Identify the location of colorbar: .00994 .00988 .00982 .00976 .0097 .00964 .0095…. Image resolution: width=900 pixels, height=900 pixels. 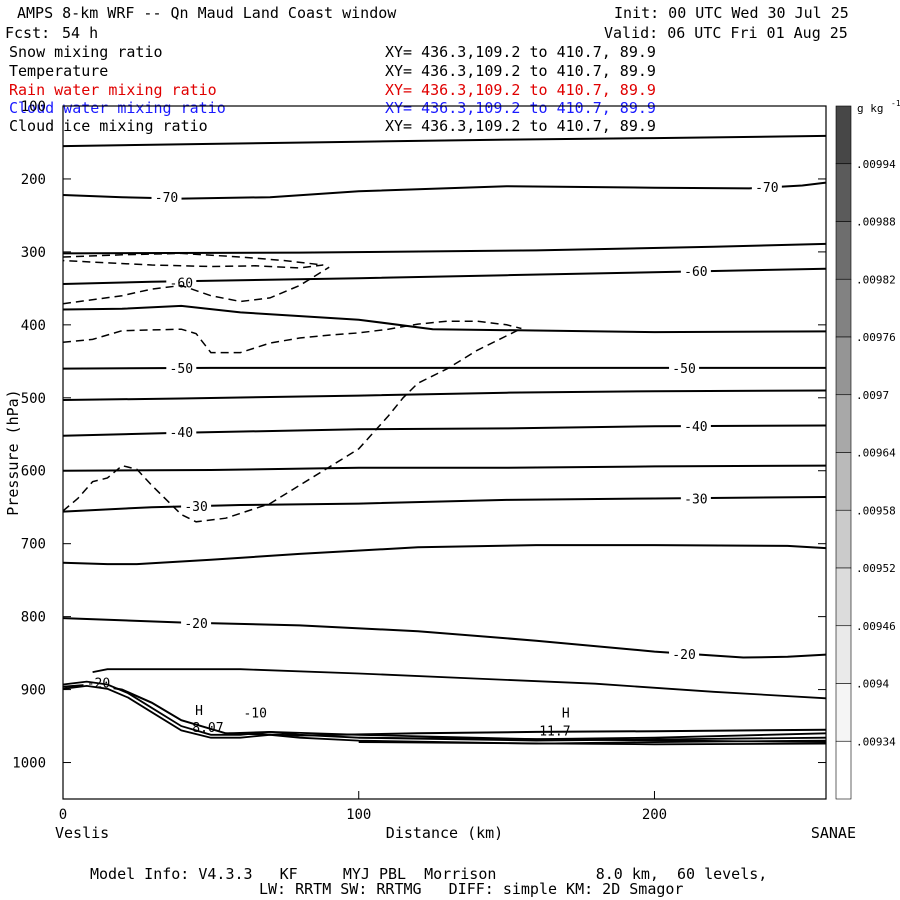
(867, 449).